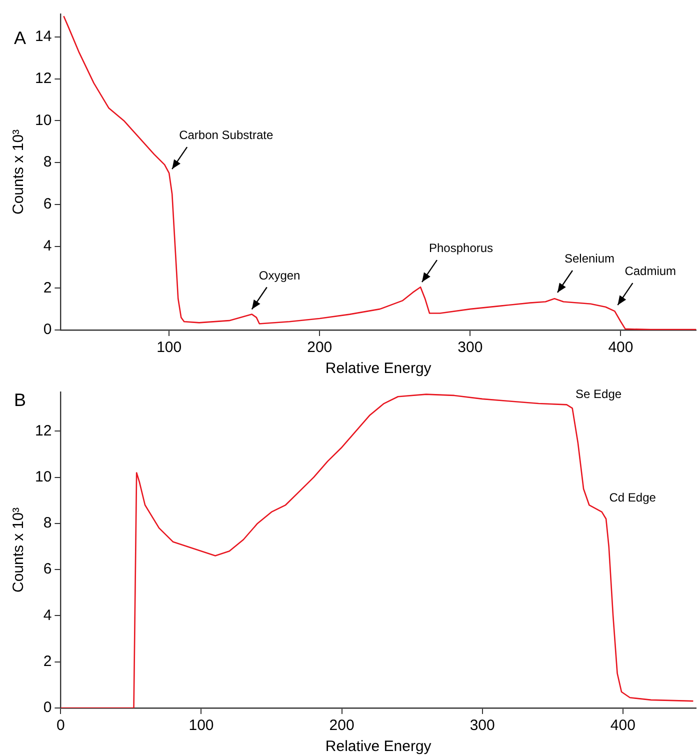 The image size is (700, 756). I want to click on annotation: Se Edge, so click(599, 393).